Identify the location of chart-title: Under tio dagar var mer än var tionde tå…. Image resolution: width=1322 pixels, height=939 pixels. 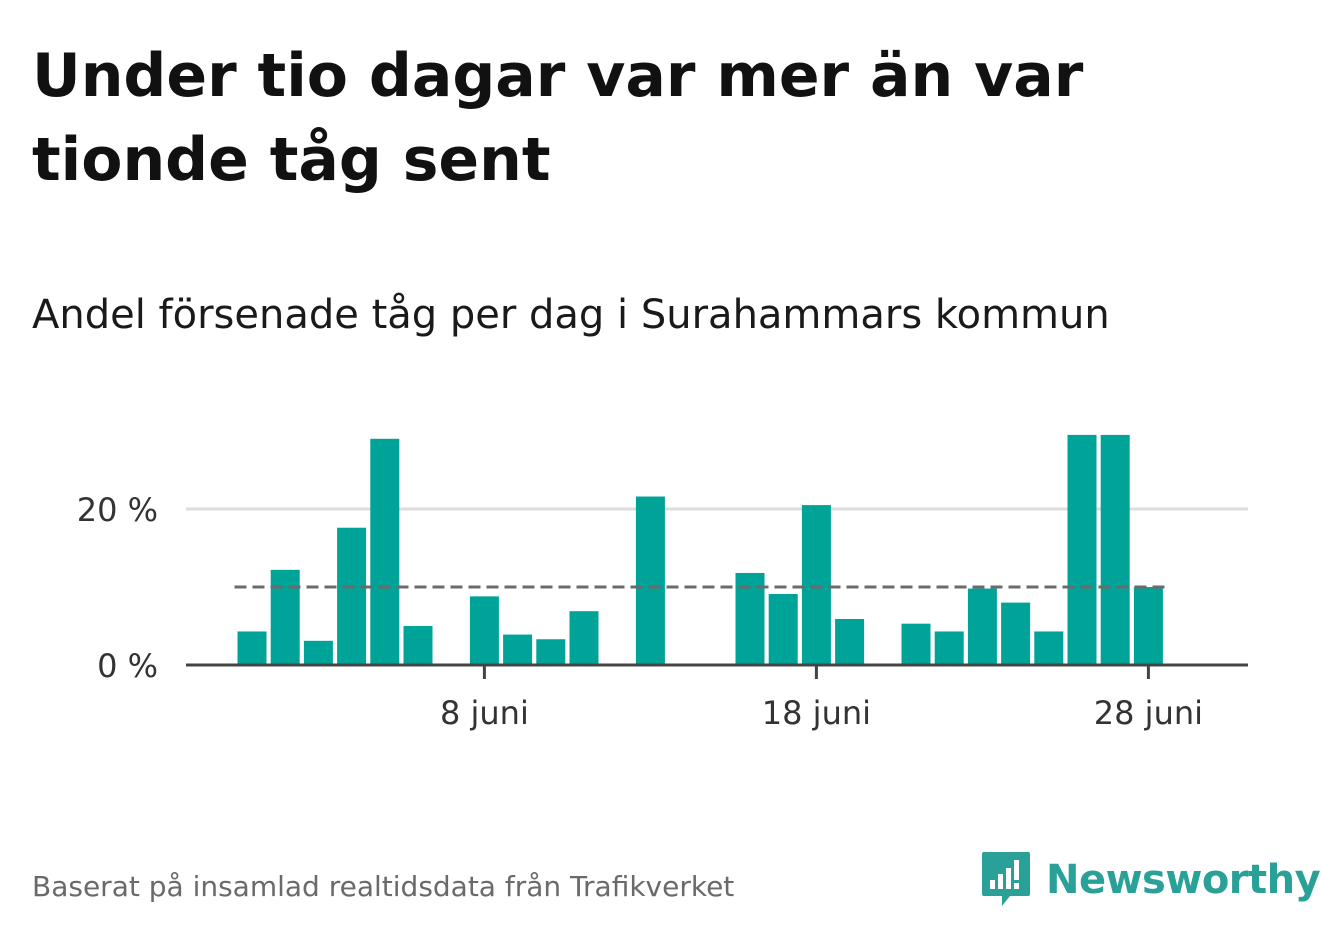
(558, 118).